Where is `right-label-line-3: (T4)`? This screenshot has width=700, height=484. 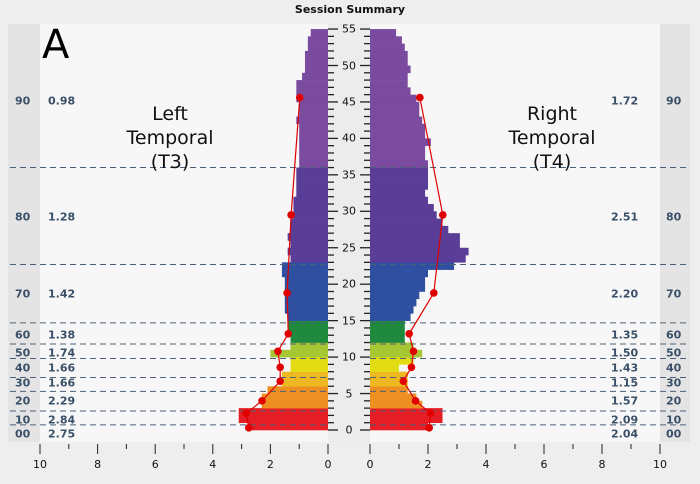 right-label-line-3: (T4) is located at coordinates (552, 162).